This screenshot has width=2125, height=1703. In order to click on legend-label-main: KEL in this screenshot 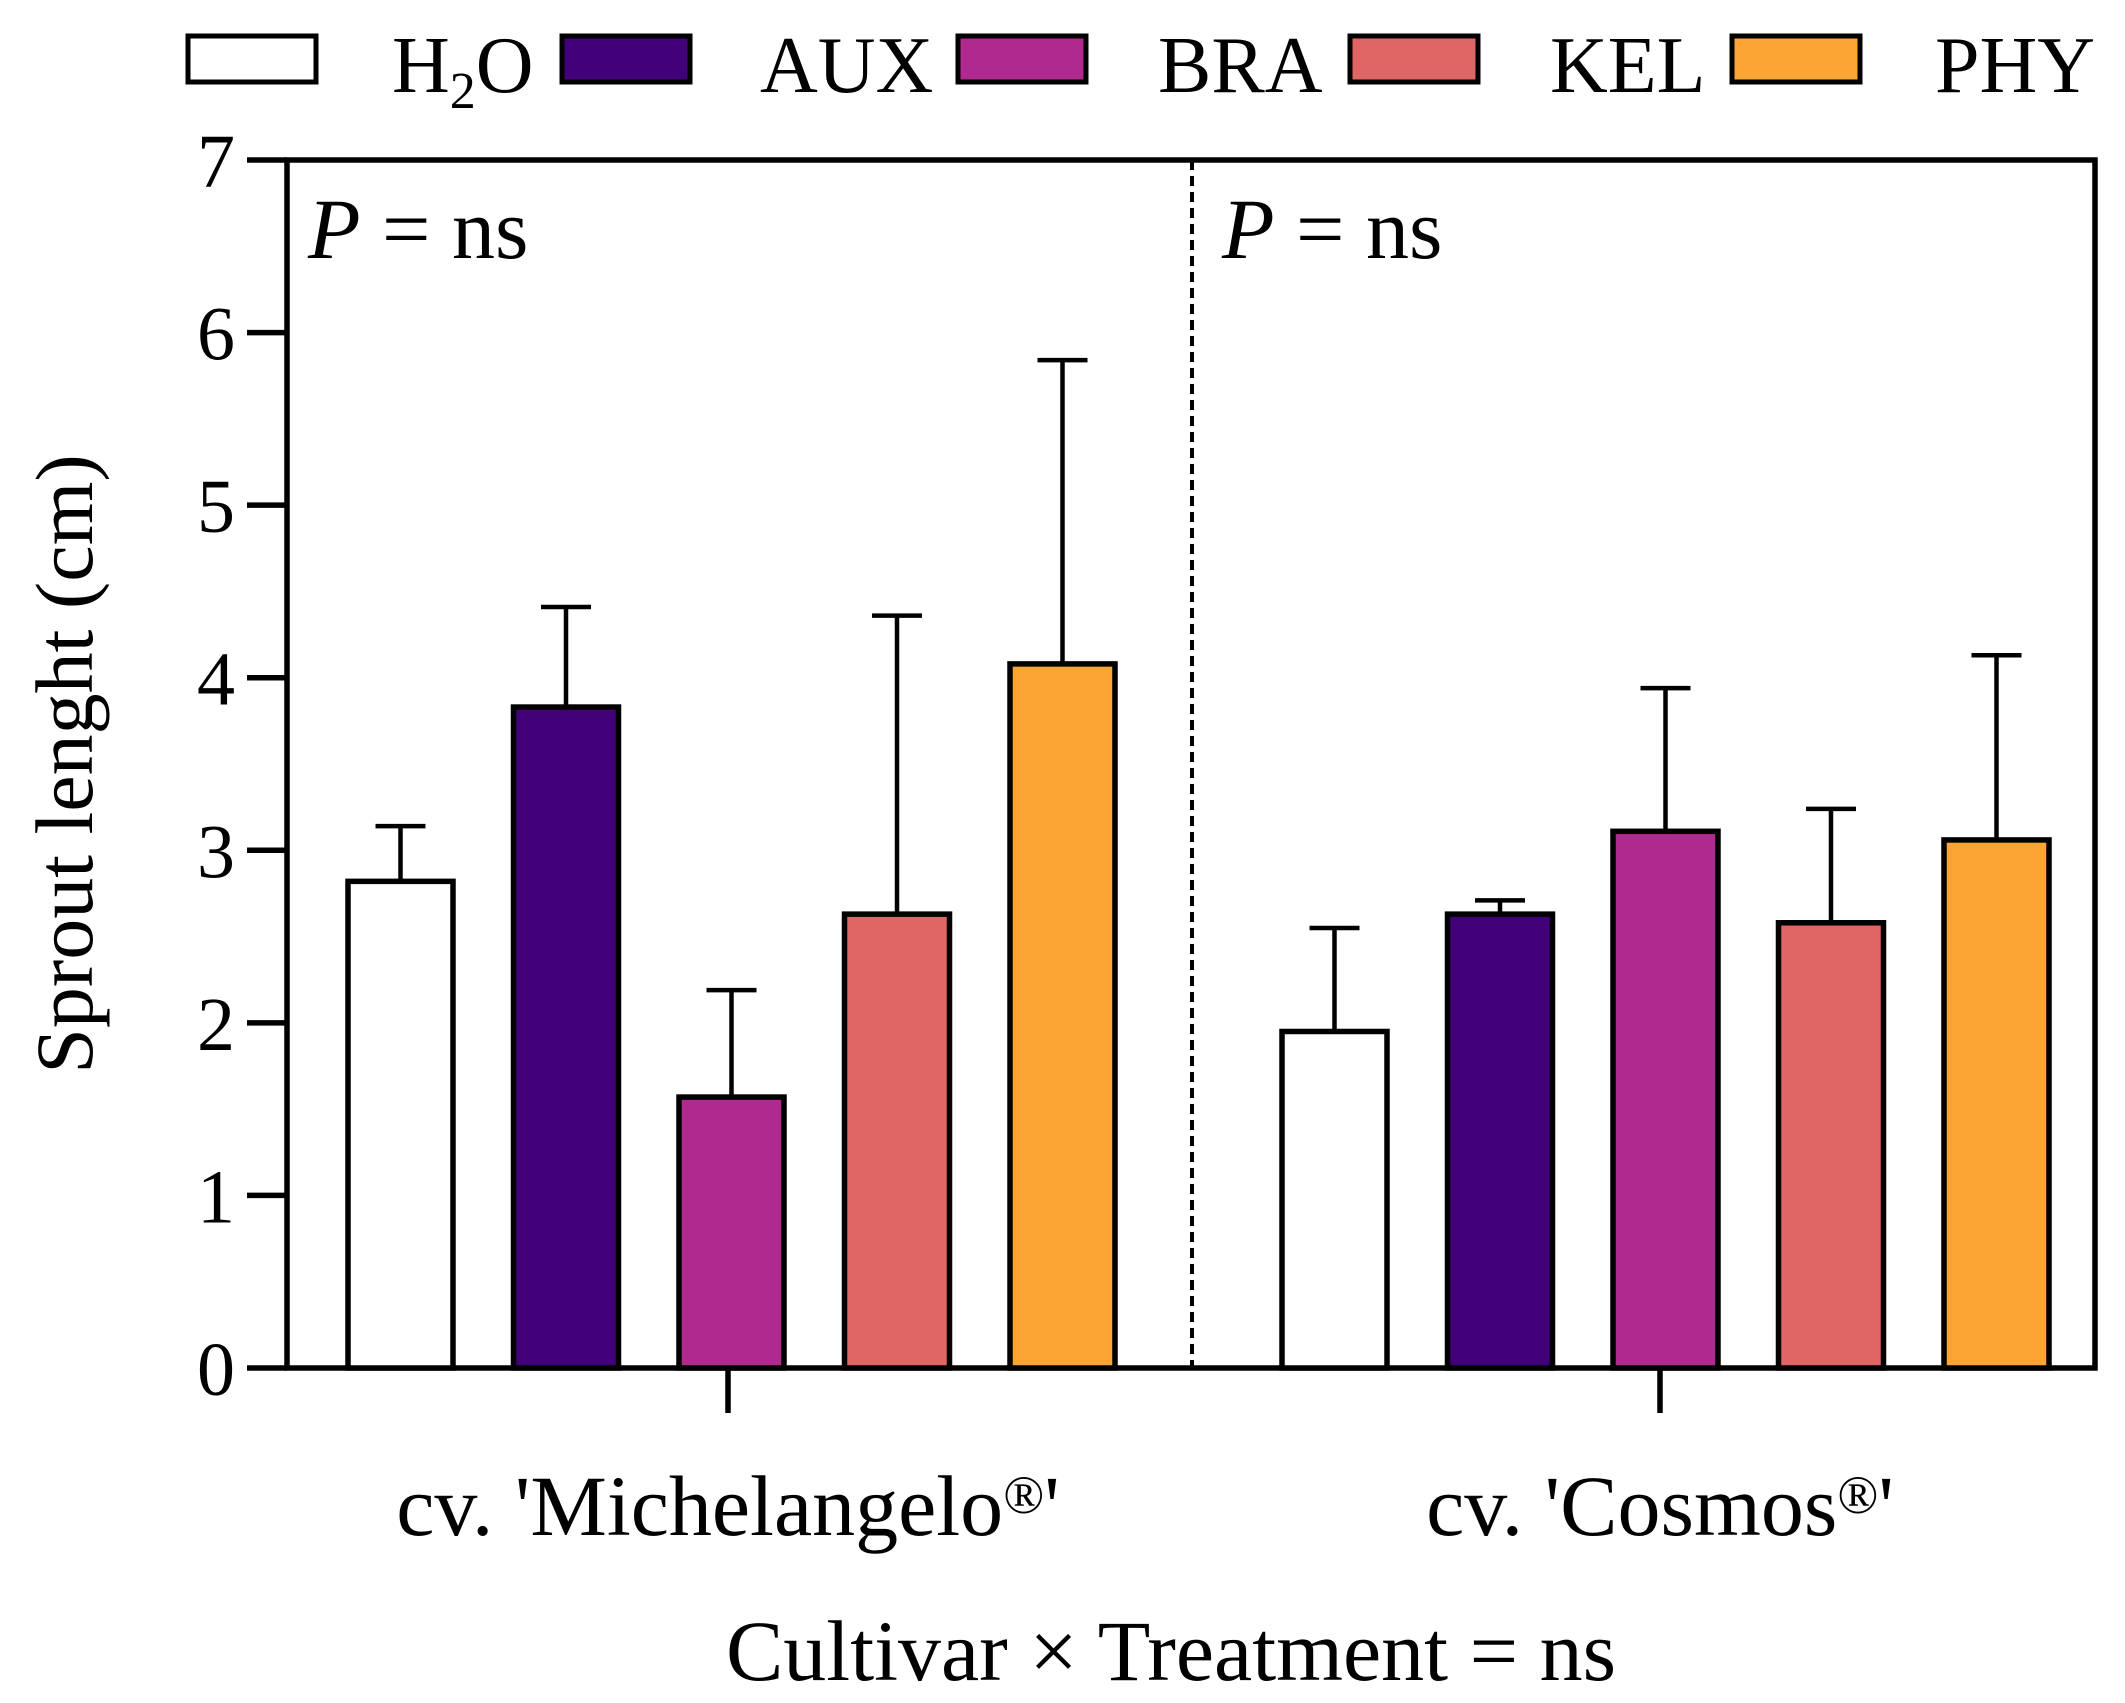, I will do `click(1628, 66)`.